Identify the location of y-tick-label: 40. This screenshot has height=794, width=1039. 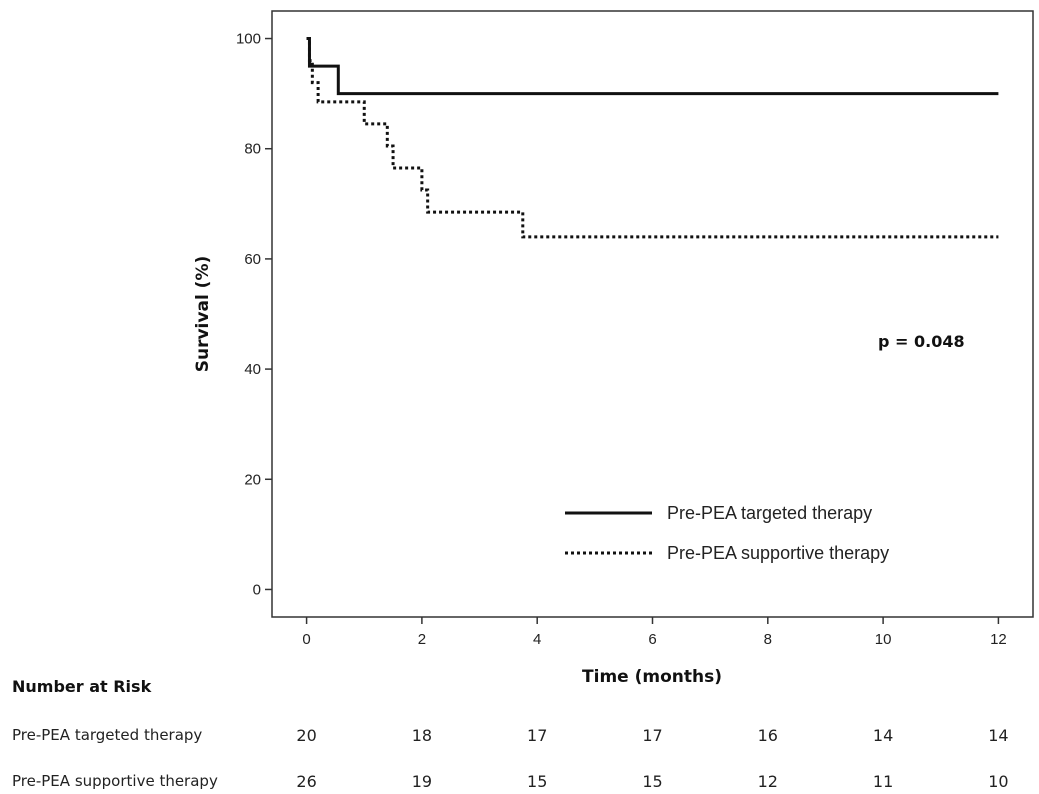
(252, 369).